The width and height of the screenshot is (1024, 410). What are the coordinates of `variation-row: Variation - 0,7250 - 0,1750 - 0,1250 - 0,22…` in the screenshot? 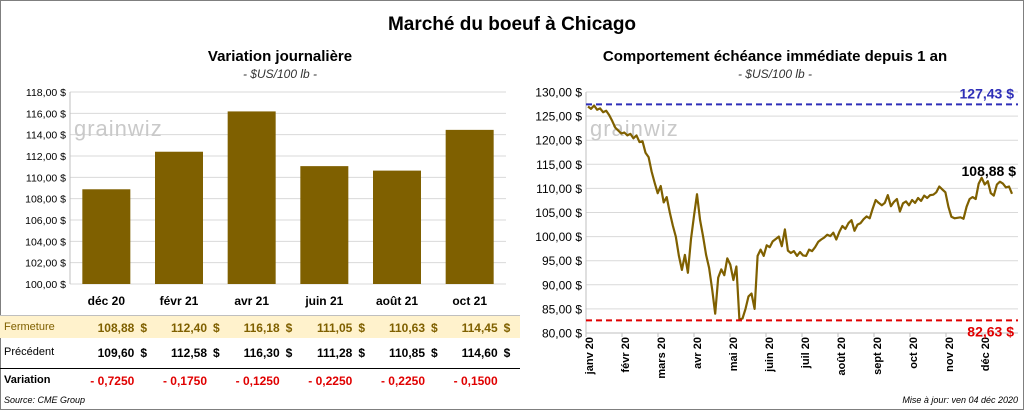 It's located at (260, 379).